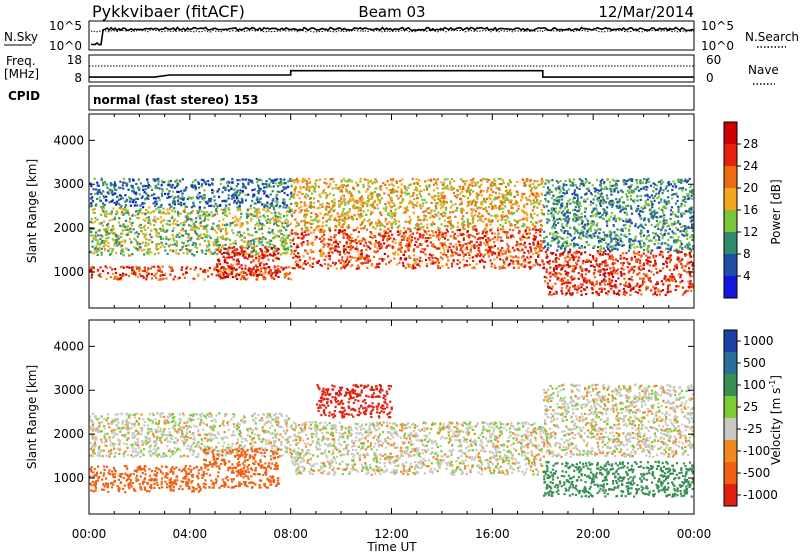  Describe the element at coordinates (763, 70) in the screenshot. I see `nave-label: Nave` at that location.